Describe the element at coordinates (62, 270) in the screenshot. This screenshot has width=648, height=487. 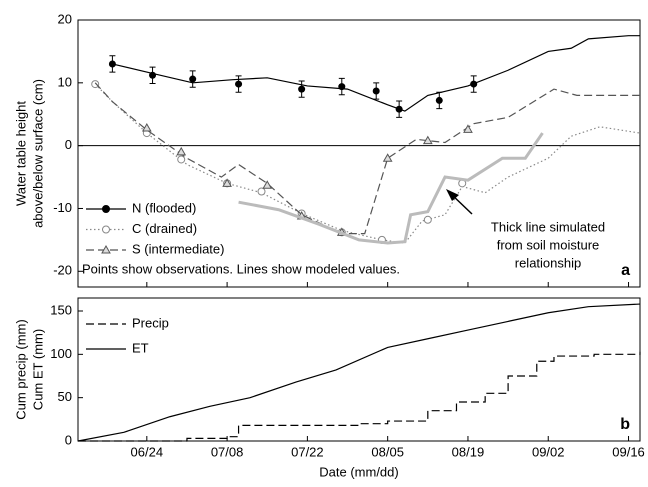
I see `y-tick-label: -20` at that location.